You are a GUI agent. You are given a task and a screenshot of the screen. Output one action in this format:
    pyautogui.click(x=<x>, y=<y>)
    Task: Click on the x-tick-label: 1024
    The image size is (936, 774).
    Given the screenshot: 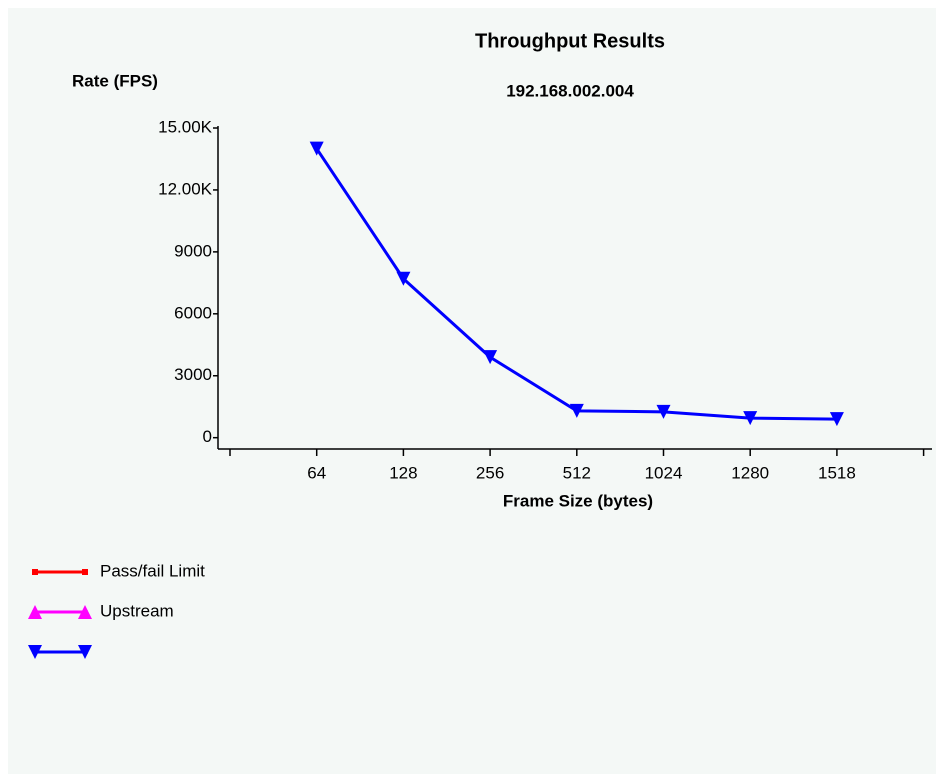 What is the action you would take?
    pyautogui.click(x=664, y=472)
    